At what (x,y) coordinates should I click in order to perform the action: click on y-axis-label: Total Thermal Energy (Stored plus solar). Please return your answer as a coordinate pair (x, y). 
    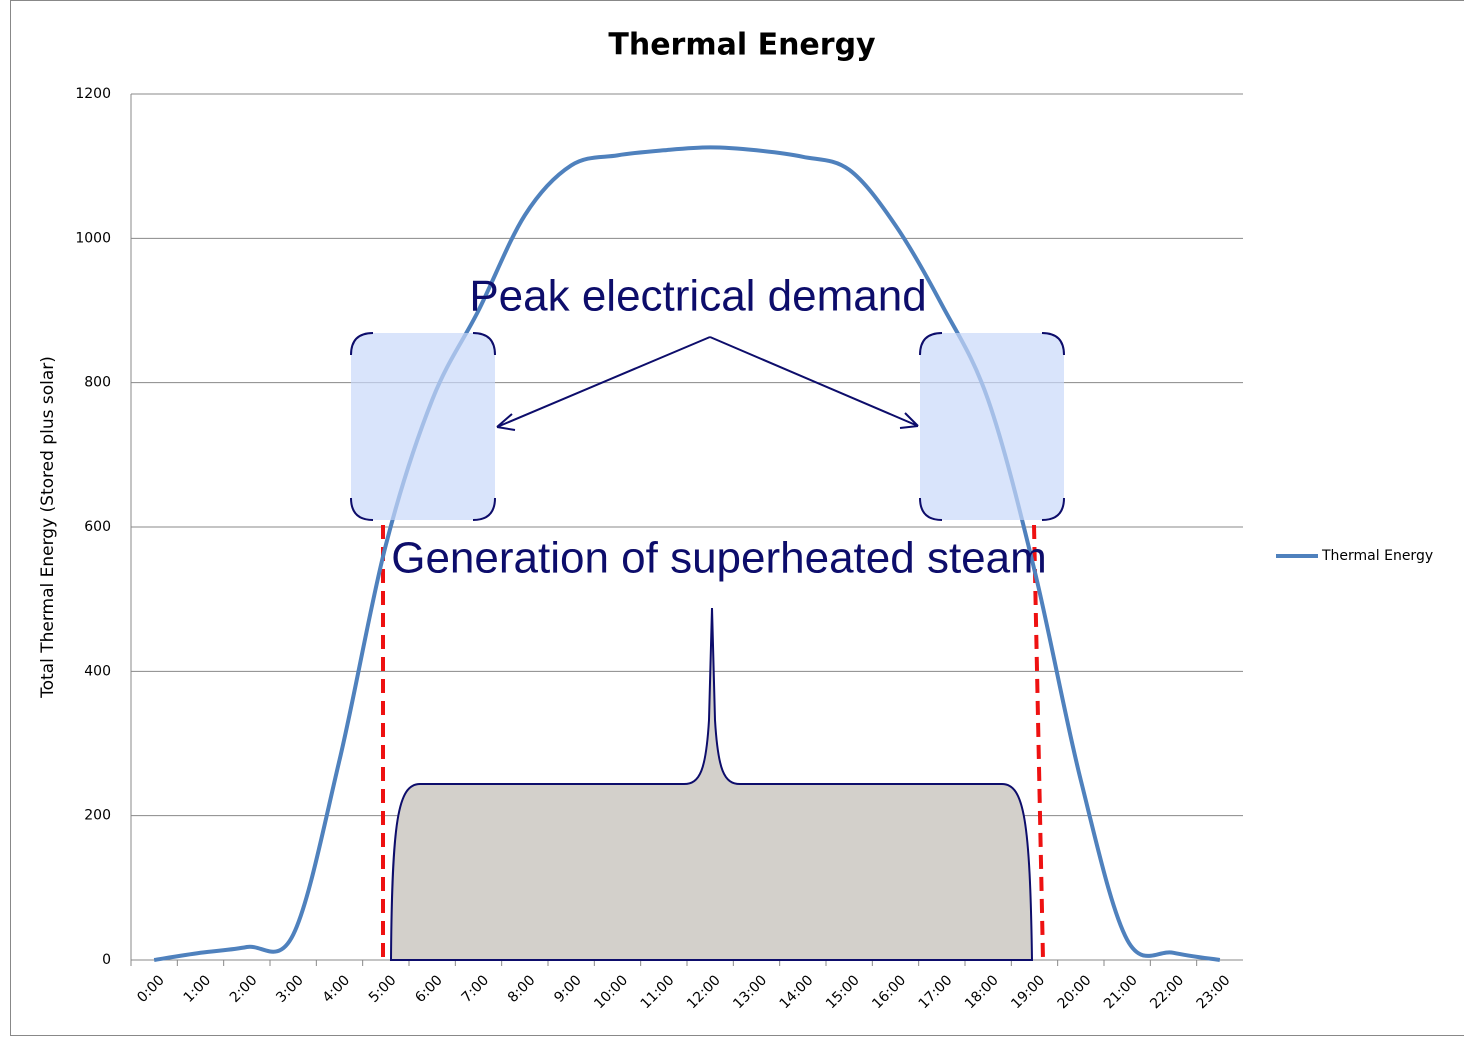
    Looking at the image, I should click on (48, 527).